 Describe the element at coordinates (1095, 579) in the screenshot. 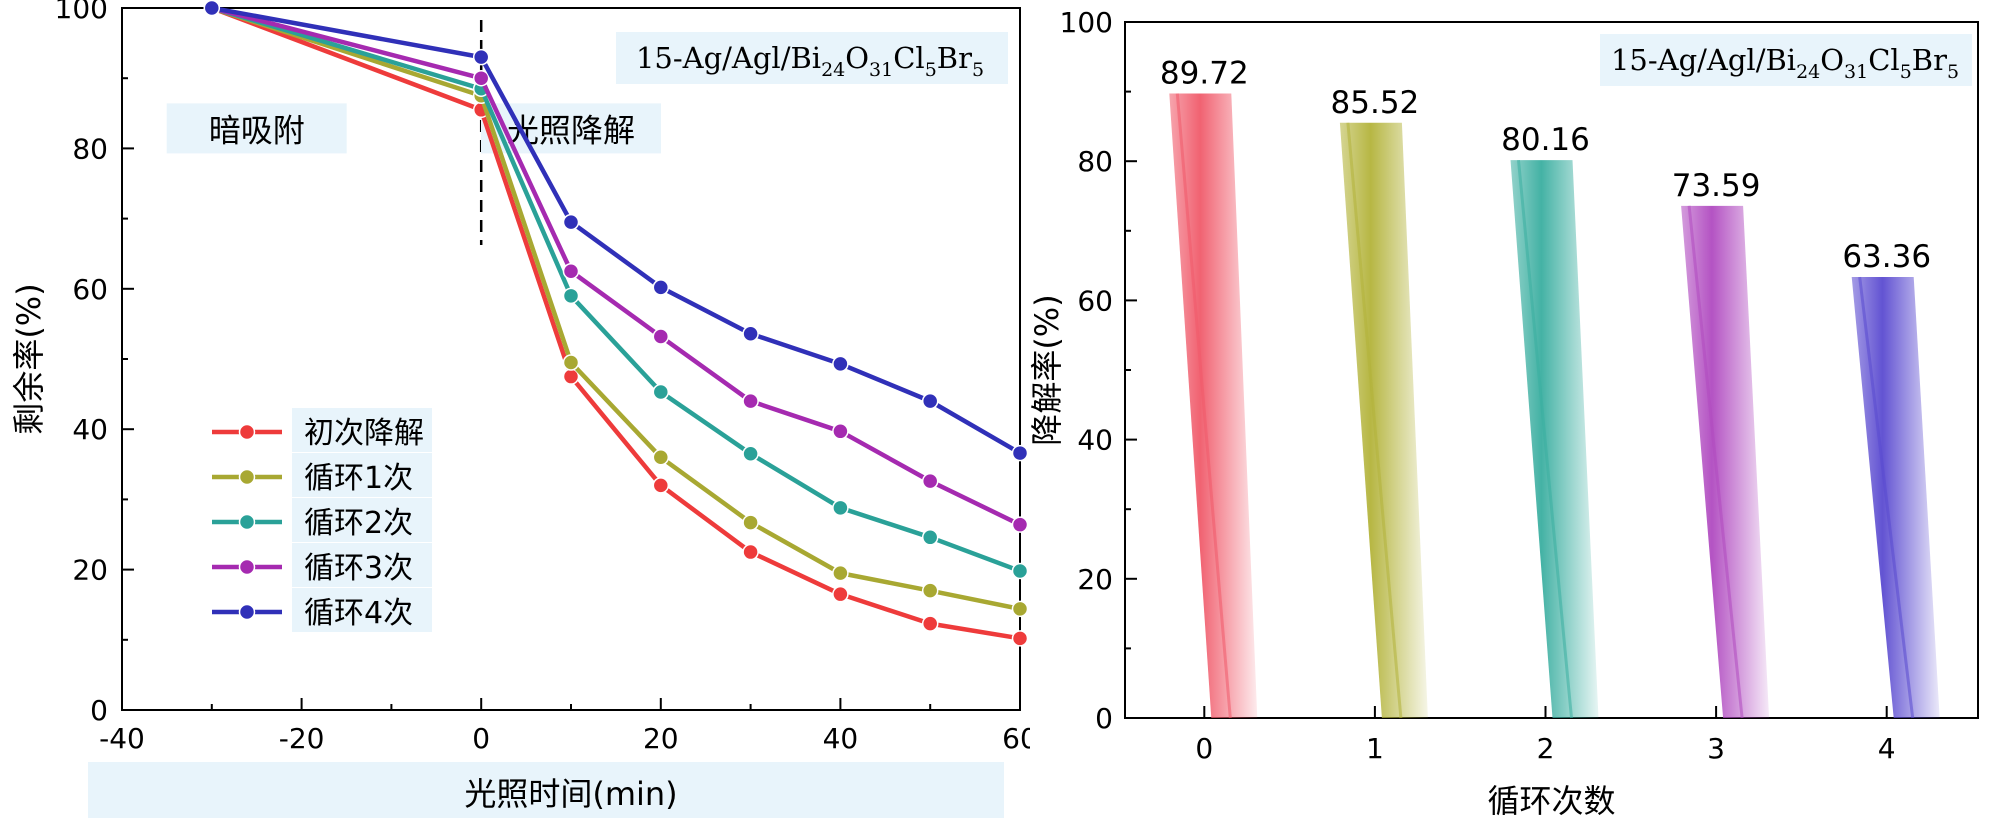

I see `y-tick-label: 20` at that location.